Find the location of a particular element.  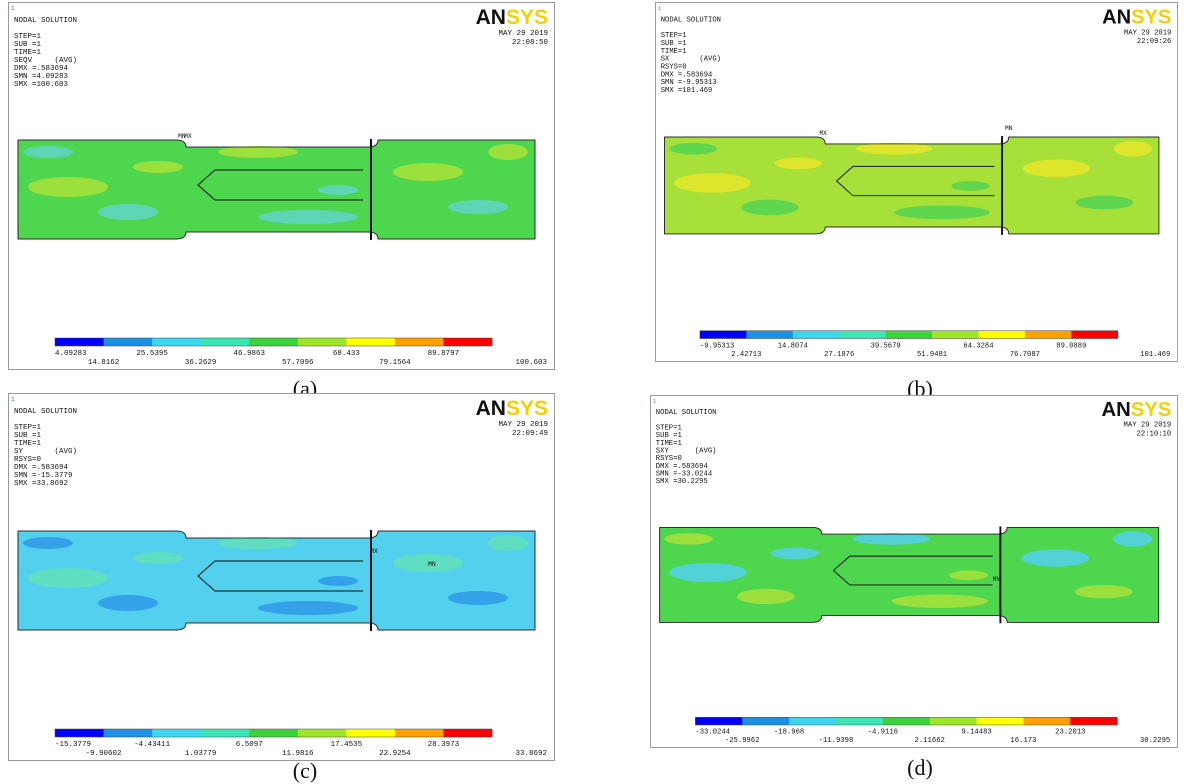

legend-label: 27.1876 is located at coordinates (839, 355).